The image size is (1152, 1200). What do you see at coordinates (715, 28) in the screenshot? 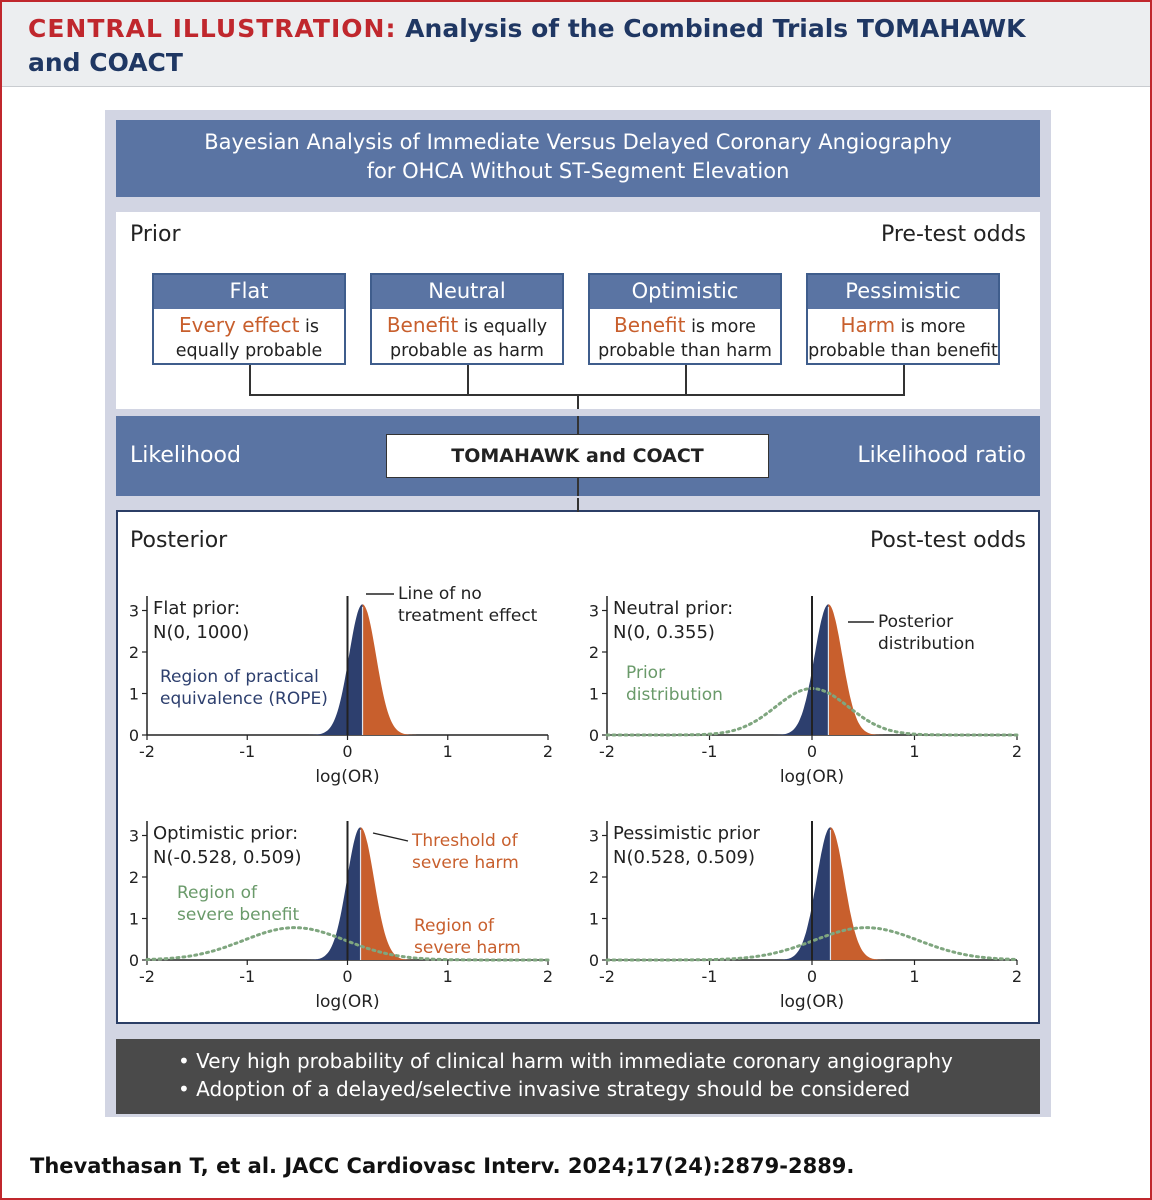
I see `header-title-line-1: Analysis of the Combined Trials TOMAHAWK` at bounding box center [715, 28].